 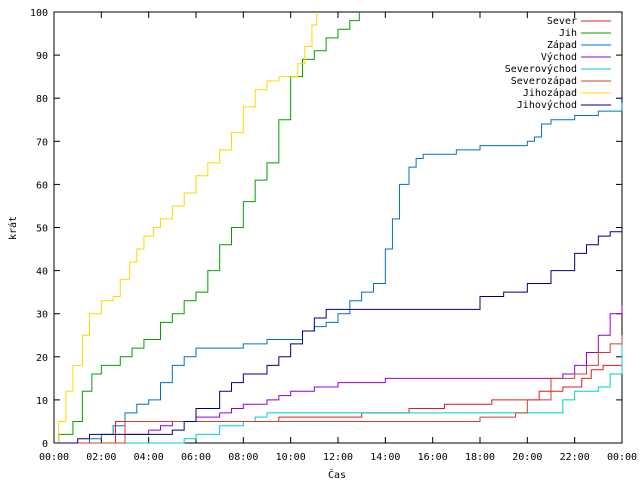 I want to click on legend-label: Jihovýchod, so click(x=547, y=105).